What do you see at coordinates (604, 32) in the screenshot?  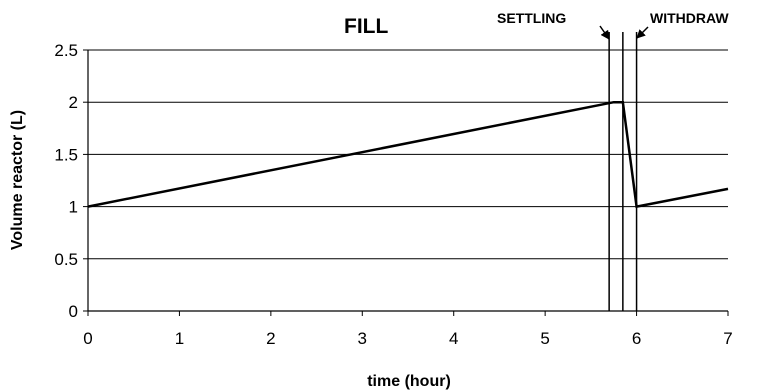 I see `settling-arrow` at bounding box center [604, 32].